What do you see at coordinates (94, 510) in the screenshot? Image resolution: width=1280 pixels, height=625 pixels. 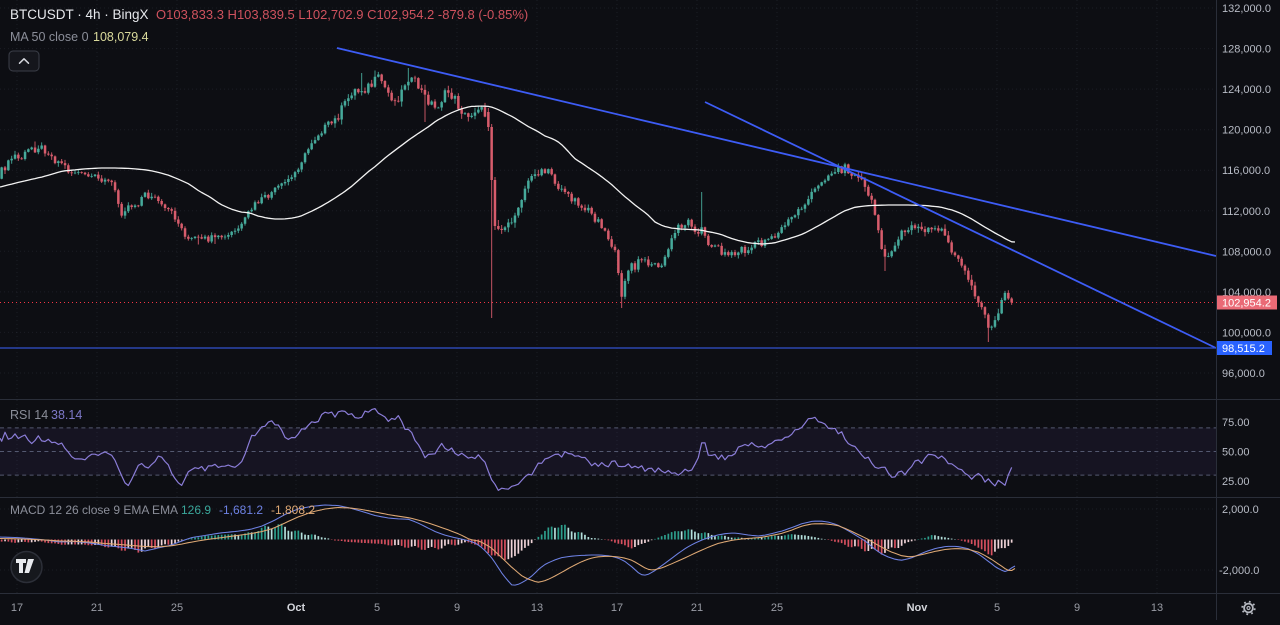 I see `svg-text: MACD 12 26 close 9 EMA EMA` at bounding box center [94, 510].